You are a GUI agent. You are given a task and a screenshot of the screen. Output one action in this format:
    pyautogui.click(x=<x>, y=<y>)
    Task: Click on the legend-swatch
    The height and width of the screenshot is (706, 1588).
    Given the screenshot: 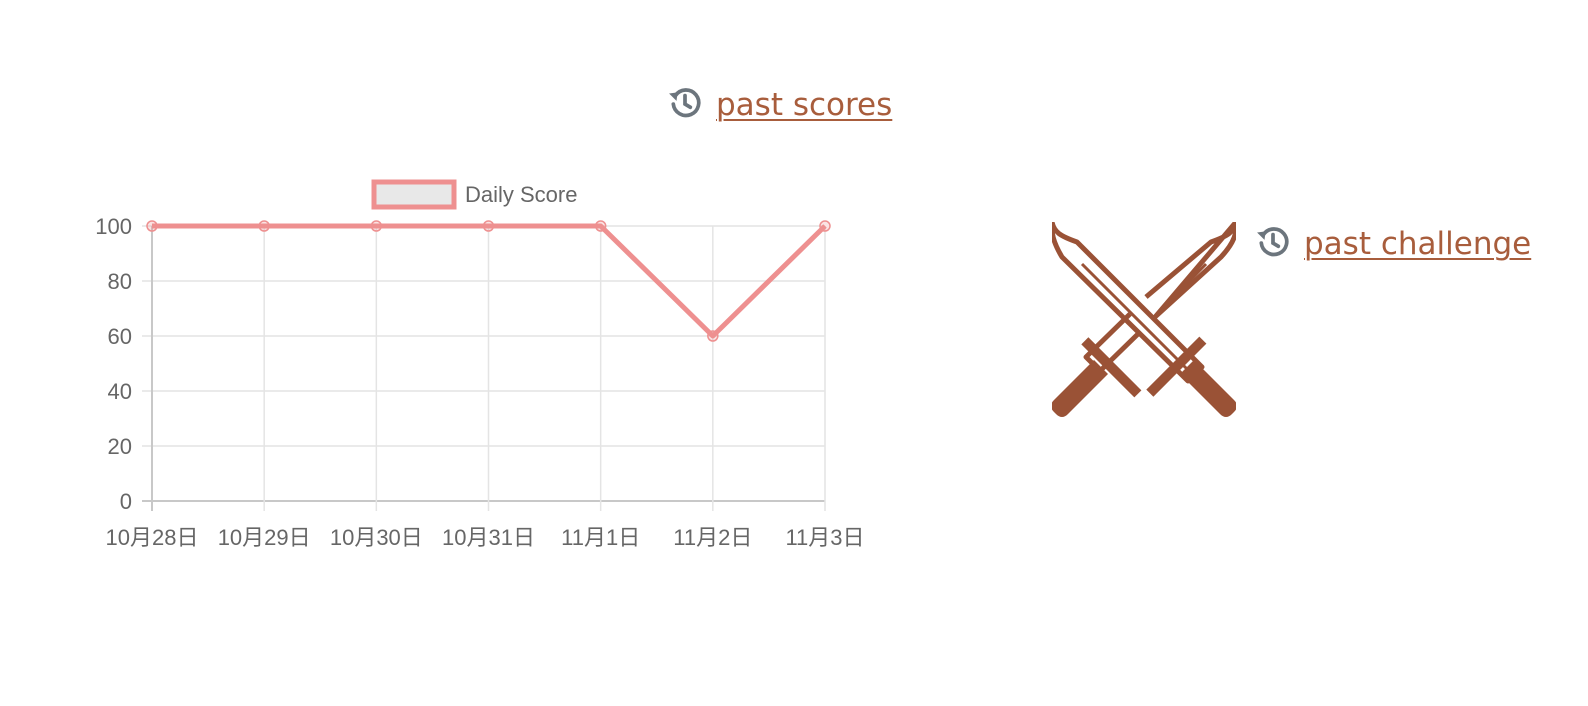 What is the action you would take?
    pyautogui.click(x=414, y=194)
    